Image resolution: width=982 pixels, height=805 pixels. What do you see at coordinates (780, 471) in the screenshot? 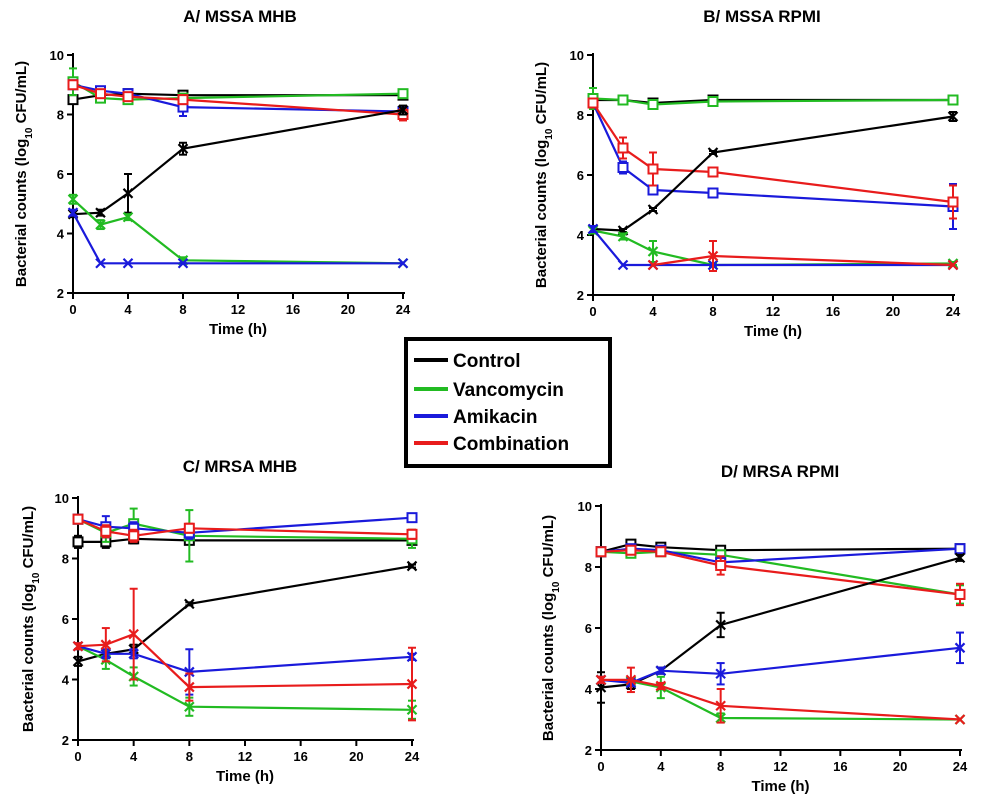
I see `panel-d-title: D/ MRSA RPMI` at bounding box center [780, 471].